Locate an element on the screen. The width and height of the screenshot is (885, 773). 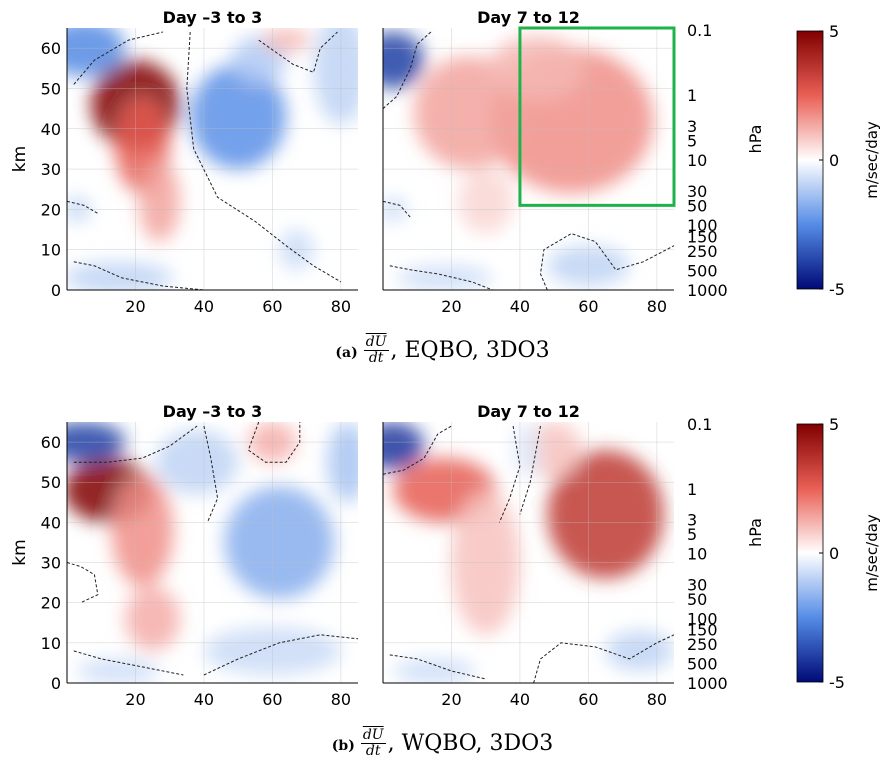
colorbar-title: m/sec/day is located at coordinates (872, 160).